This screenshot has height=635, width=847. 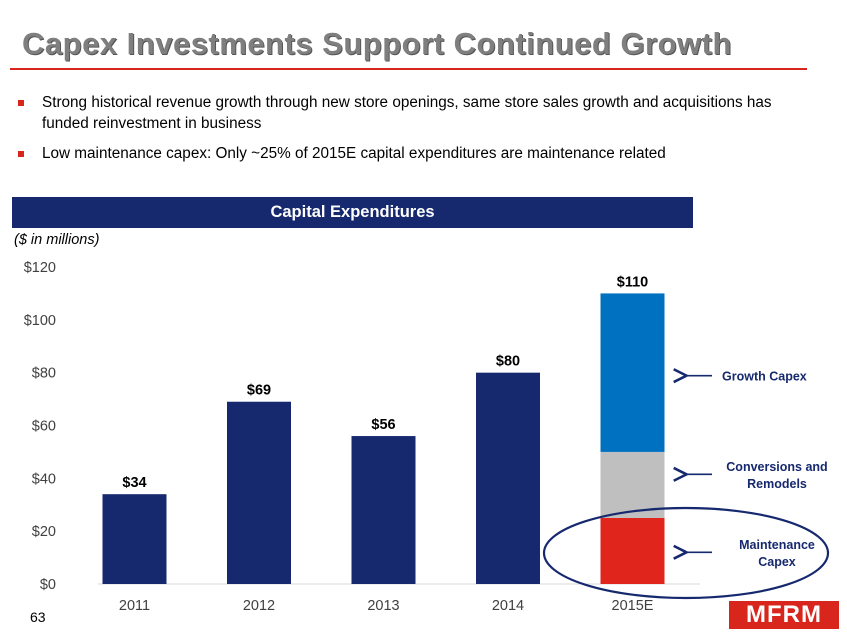 I want to click on page-number: 63, so click(x=38, y=617).